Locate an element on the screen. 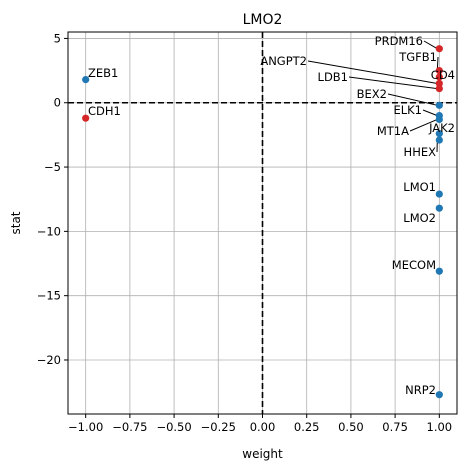  point-label: PRDM16 is located at coordinates (399, 41).